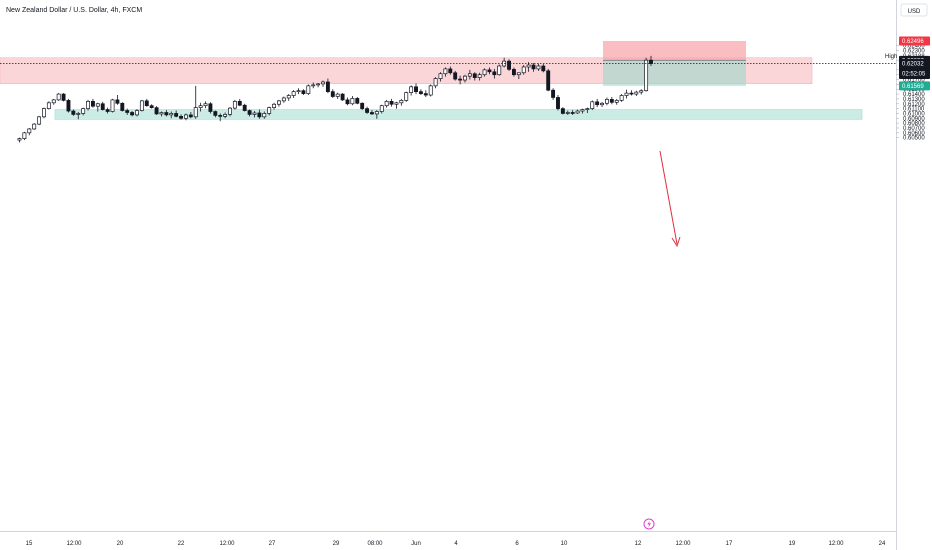 The width and height of the screenshot is (932, 550). Describe the element at coordinates (335, 99) in the screenshot. I see `candles-layer` at that location.